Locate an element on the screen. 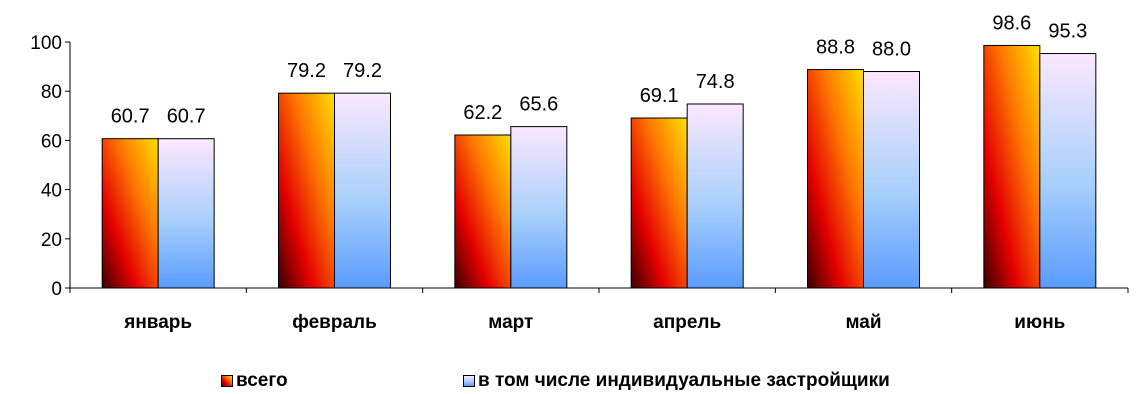 Image resolution: width=1146 pixels, height=394 pixels. y-tick-label: 0 is located at coordinates (56, 289).